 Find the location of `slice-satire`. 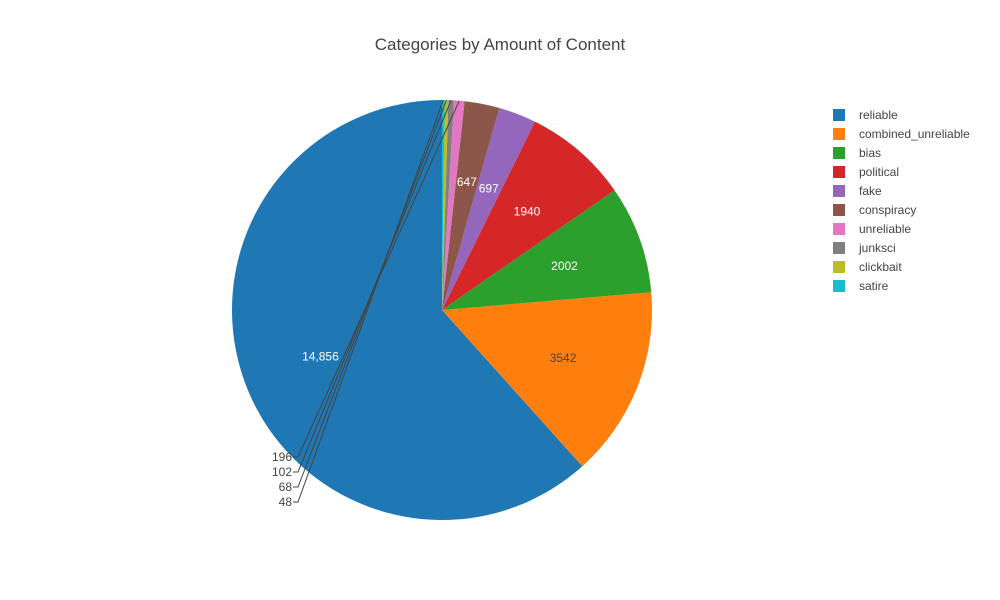

slice-satire is located at coordinates (443, 205).